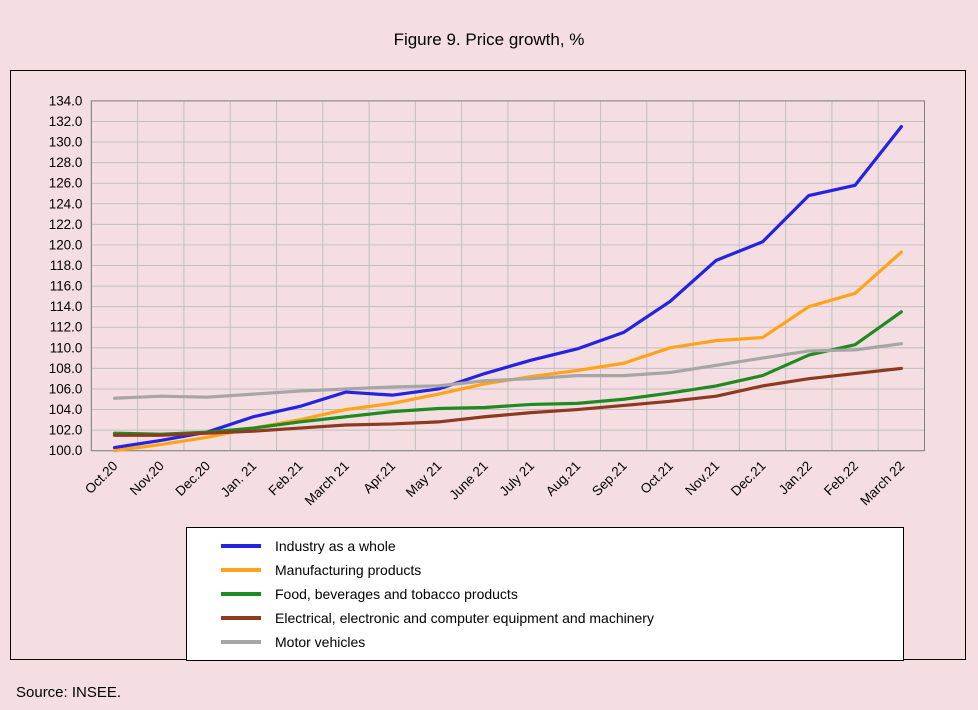 The height and width of the screenshot is (710, 978). Describe the element at coordinates (101, 477) in the screenshot. I see `x-tick-label: Oct.20` at that location.